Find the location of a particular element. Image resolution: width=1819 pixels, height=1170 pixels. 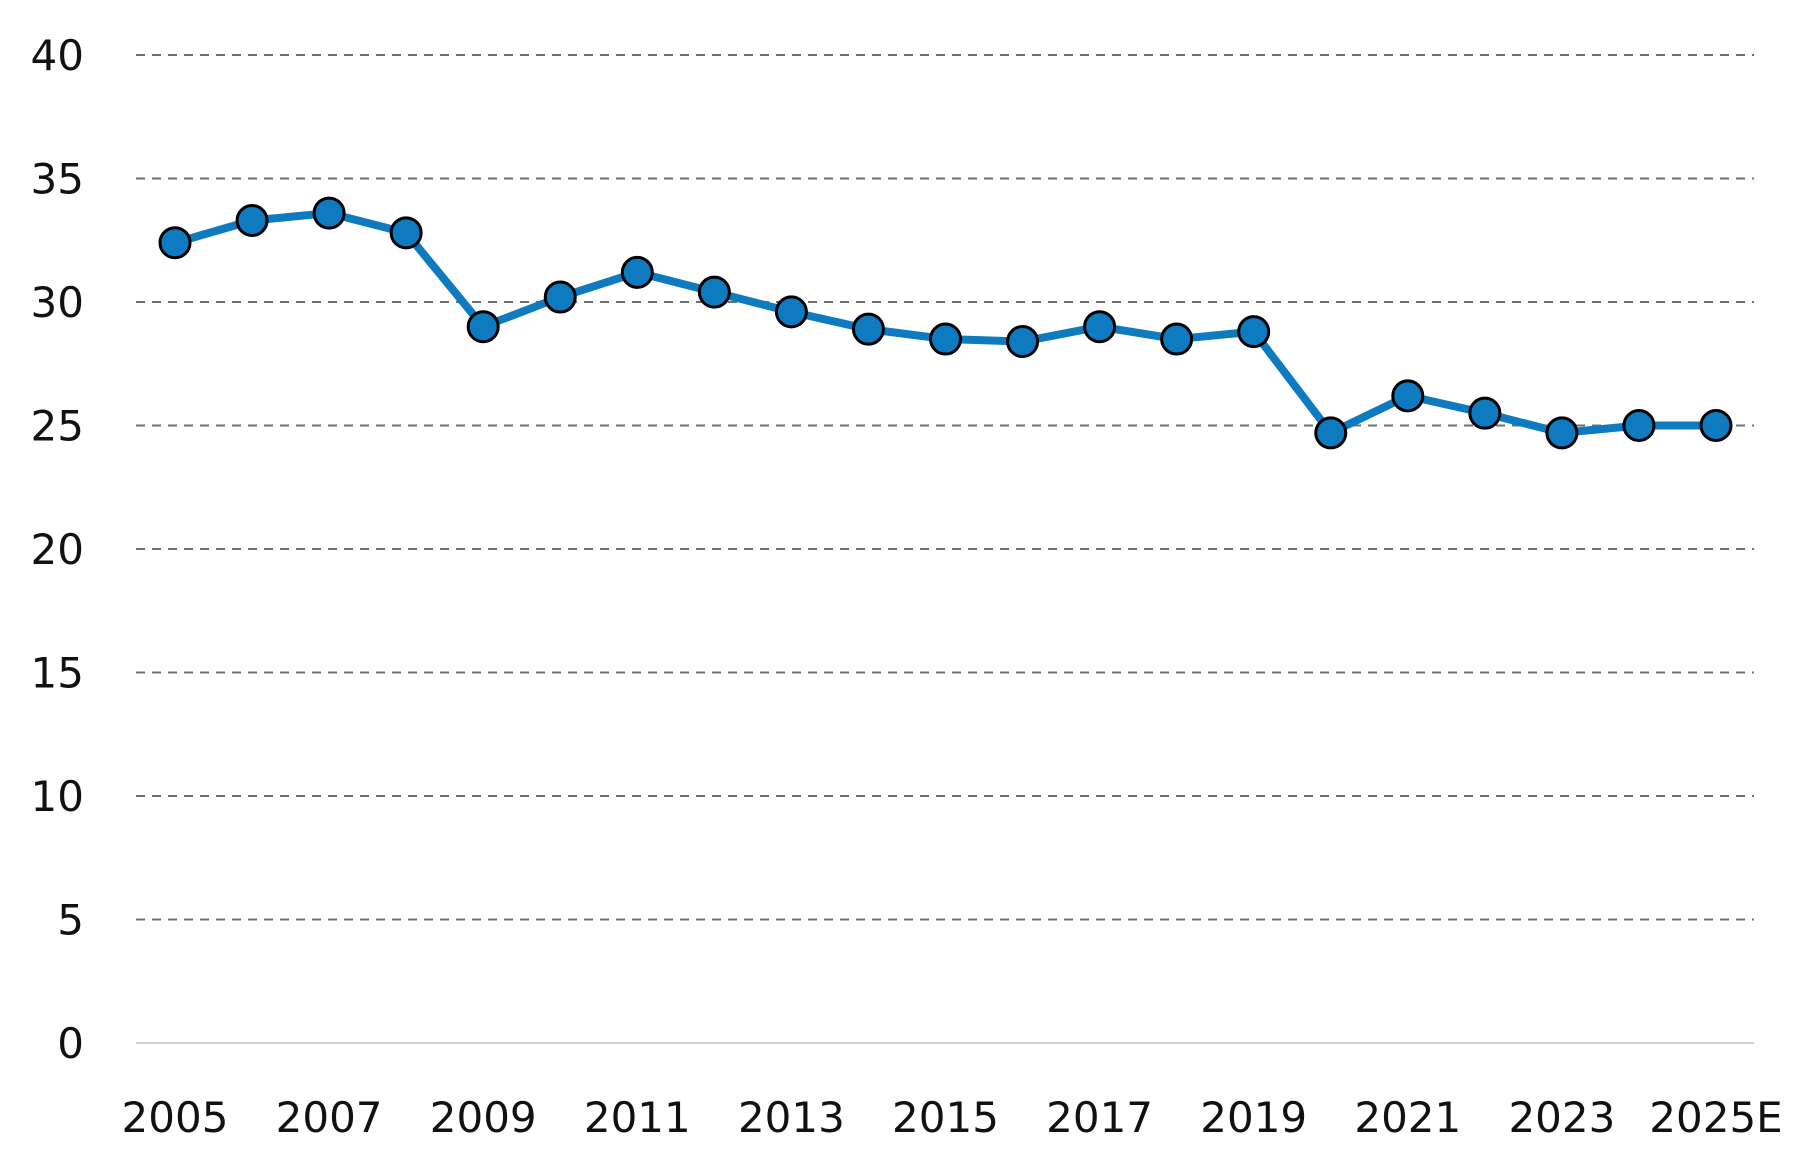

data-point-2023 is located at coordinates (1562, 433).